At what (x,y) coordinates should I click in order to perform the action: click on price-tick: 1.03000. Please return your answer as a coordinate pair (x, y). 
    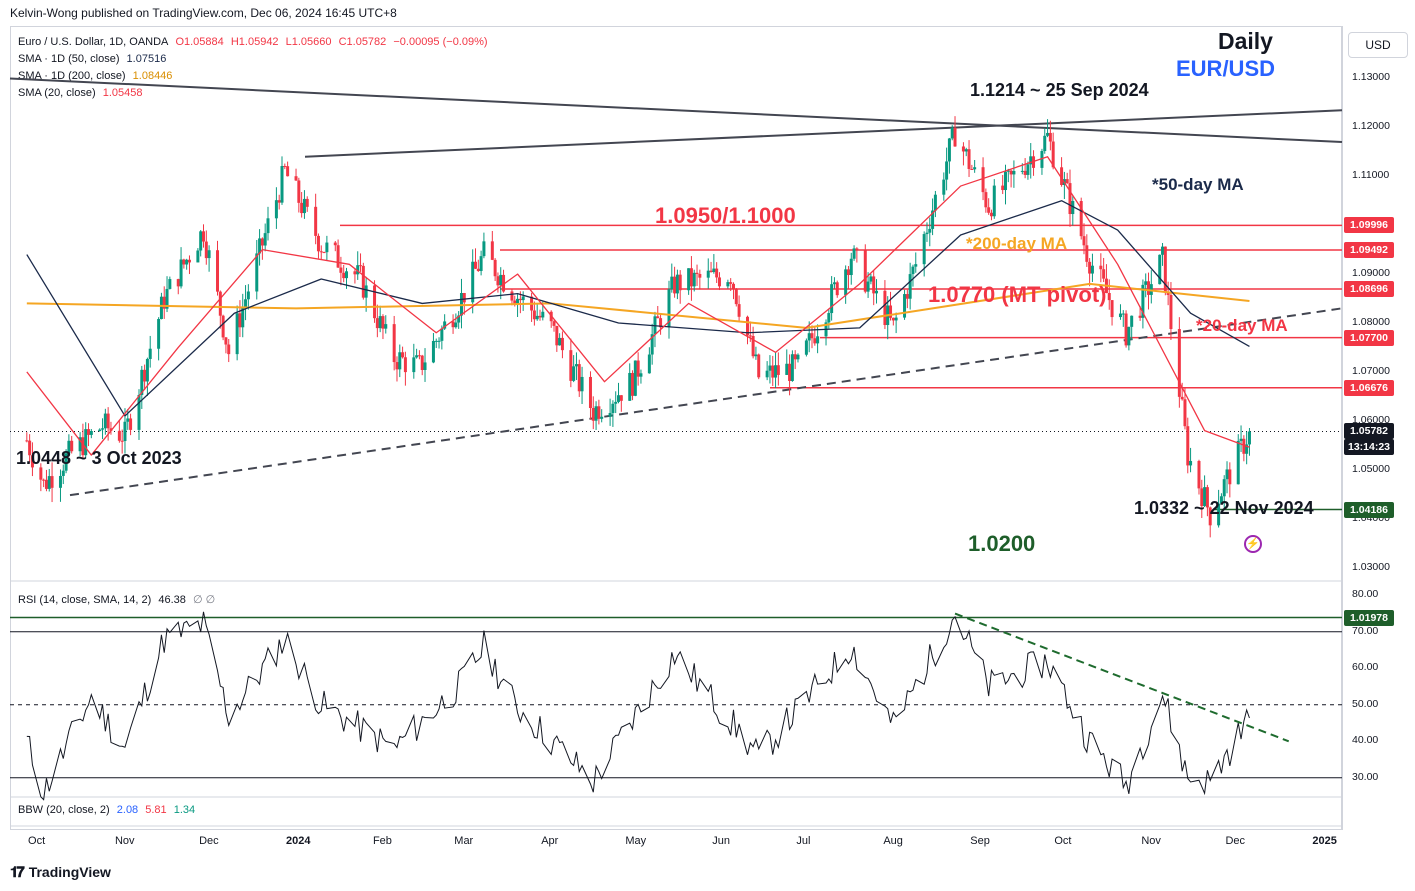
    Looking at the image, I should click on (1371, 566).